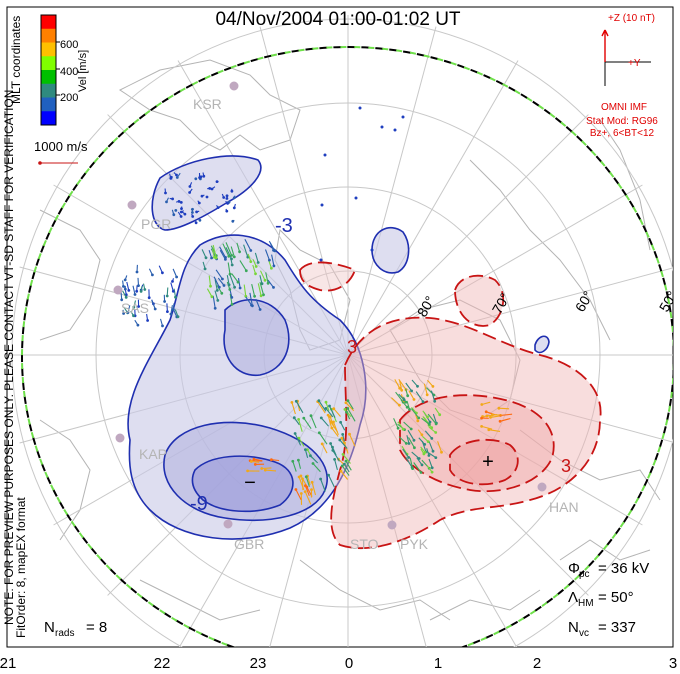 Image resolution: width=680 pixels, height=674 pixels. I want to click on nvc-symbol: N, so click(573, 627).